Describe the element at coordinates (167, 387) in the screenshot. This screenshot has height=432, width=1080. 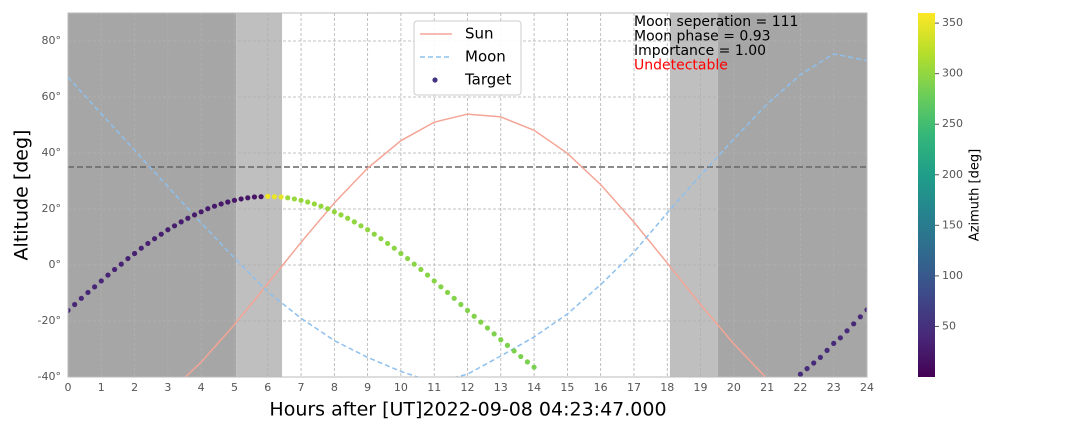
I see `x-tick-label: 3` at that location.